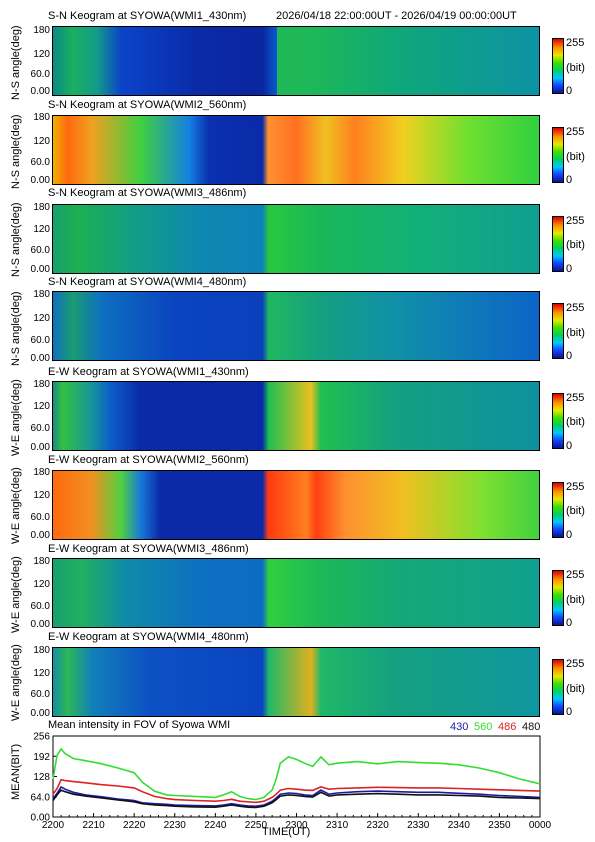 Image resolution: width=595 pixels, height=842 pixels. I want to click on x-tick-label: 2240, so click(215, 825).